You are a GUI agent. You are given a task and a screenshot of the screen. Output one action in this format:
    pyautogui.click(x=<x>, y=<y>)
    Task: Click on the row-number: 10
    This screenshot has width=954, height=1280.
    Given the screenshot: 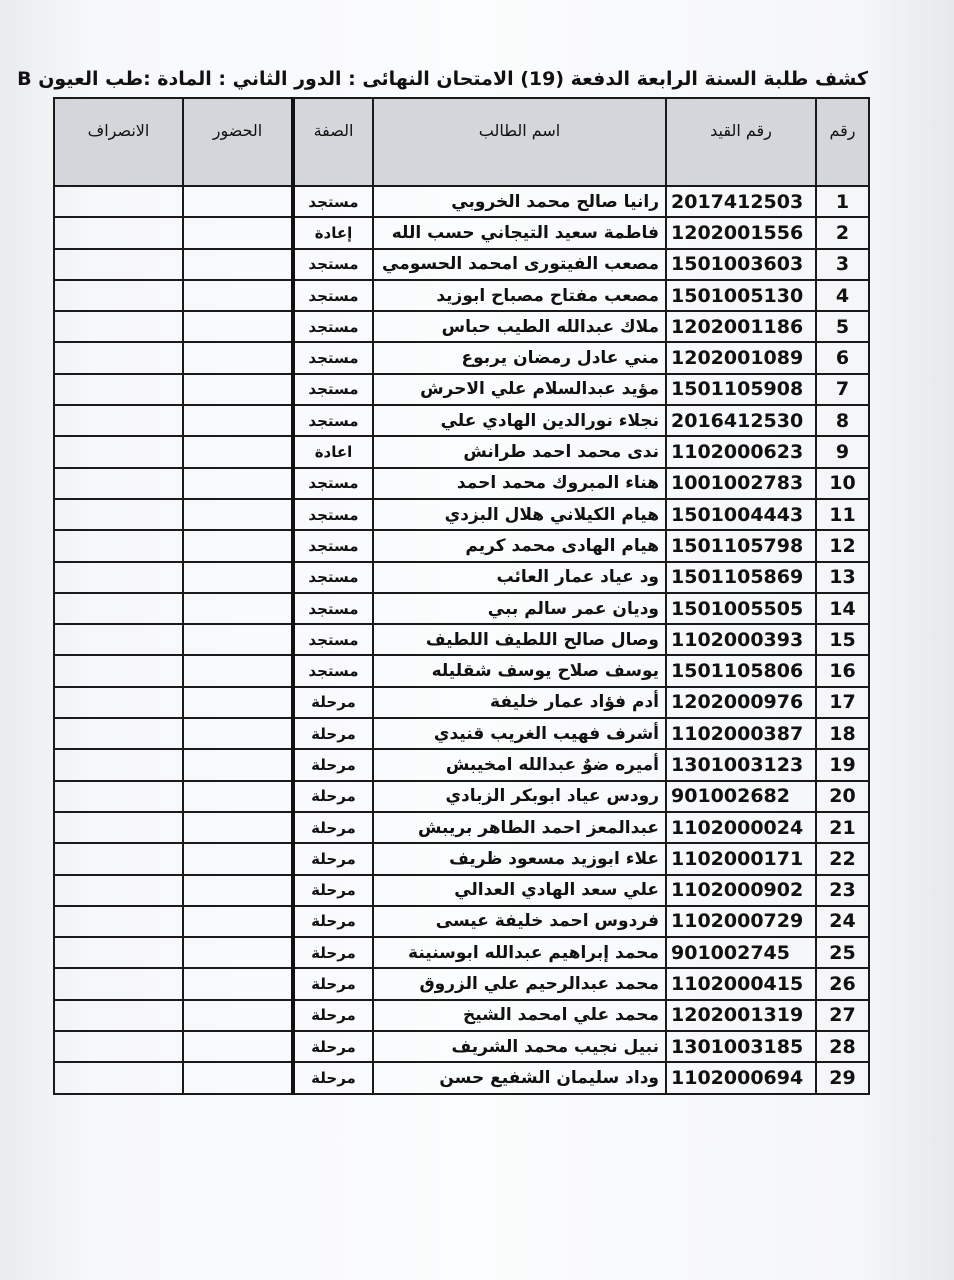 What is the action you would take?
    pyautogui.click(x=842, y=483)
    